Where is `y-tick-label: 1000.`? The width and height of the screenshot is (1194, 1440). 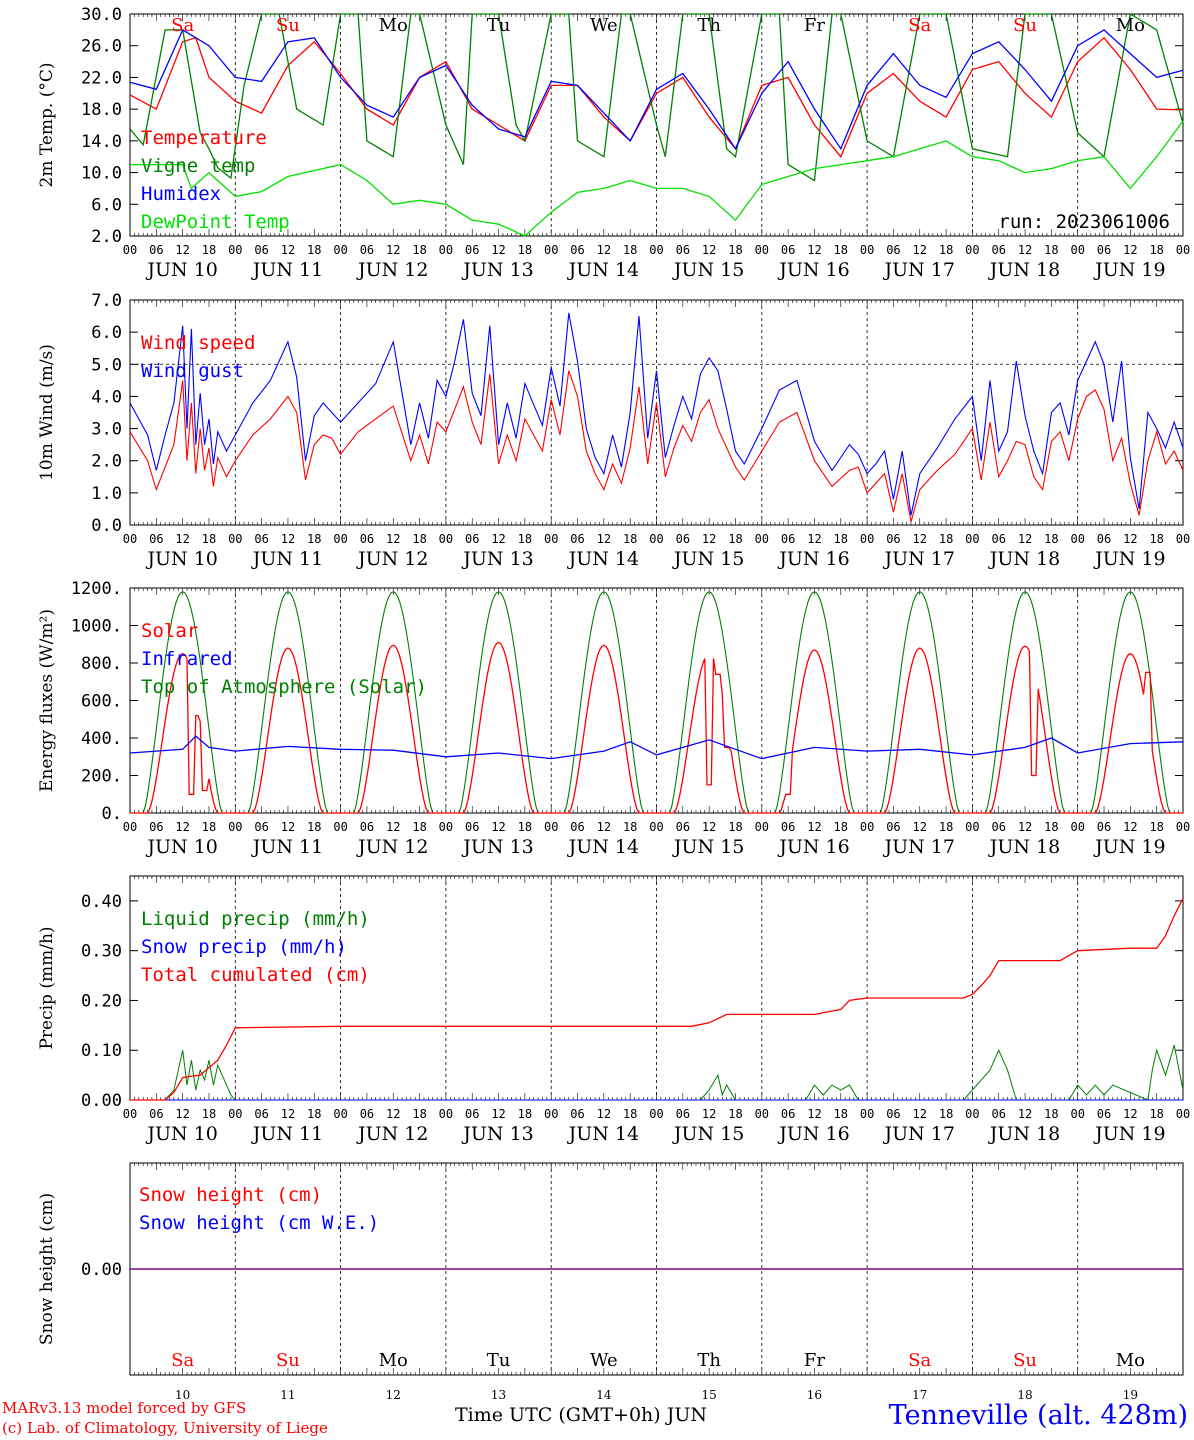
y-tick-label: 1000. is located at coordinates (96, 627).